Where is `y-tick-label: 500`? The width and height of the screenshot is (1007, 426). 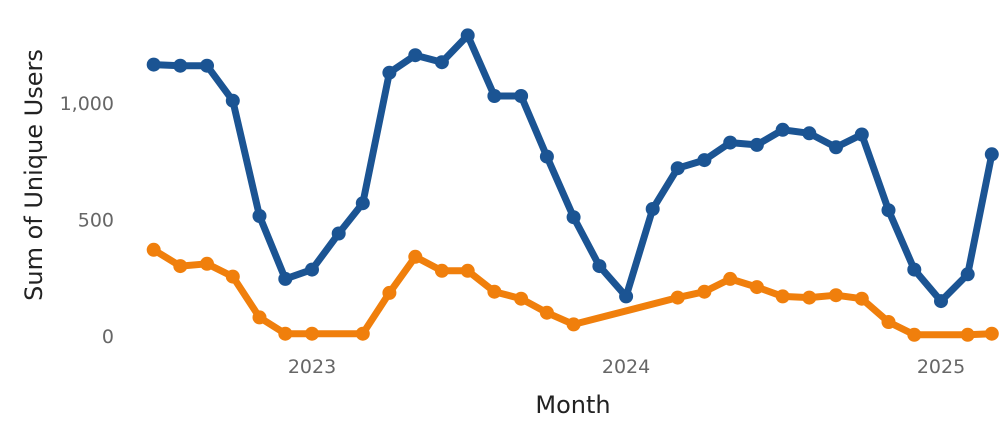
y-tick-label: 500 is located at coordinates (96, 221).